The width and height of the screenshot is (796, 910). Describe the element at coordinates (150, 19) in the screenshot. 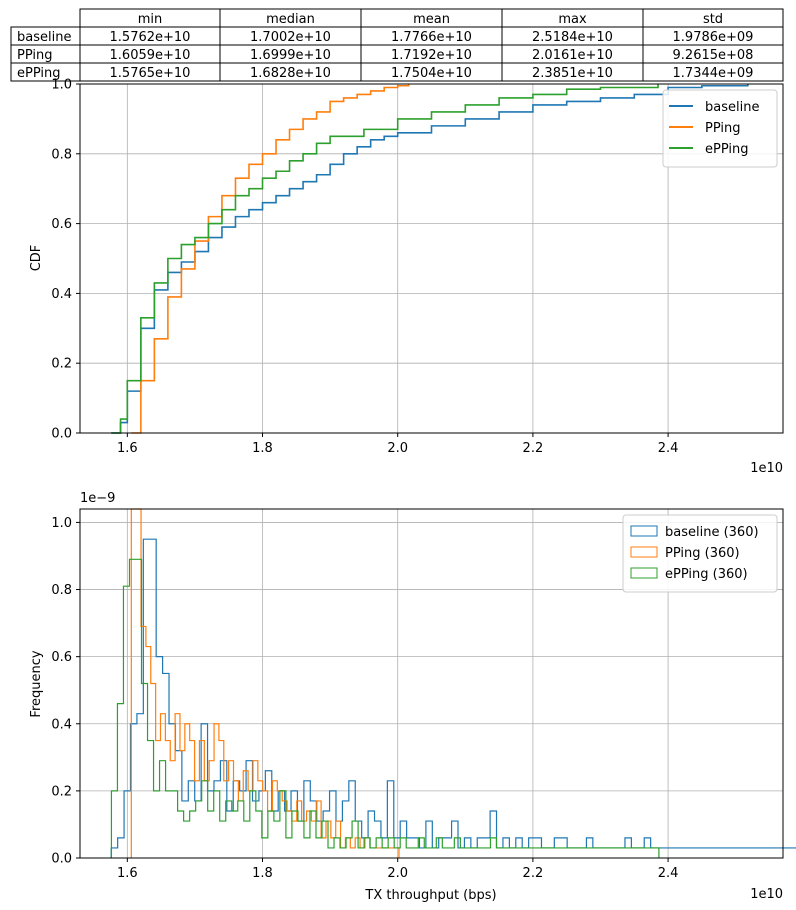

I see `table-header-min: min` at that location.